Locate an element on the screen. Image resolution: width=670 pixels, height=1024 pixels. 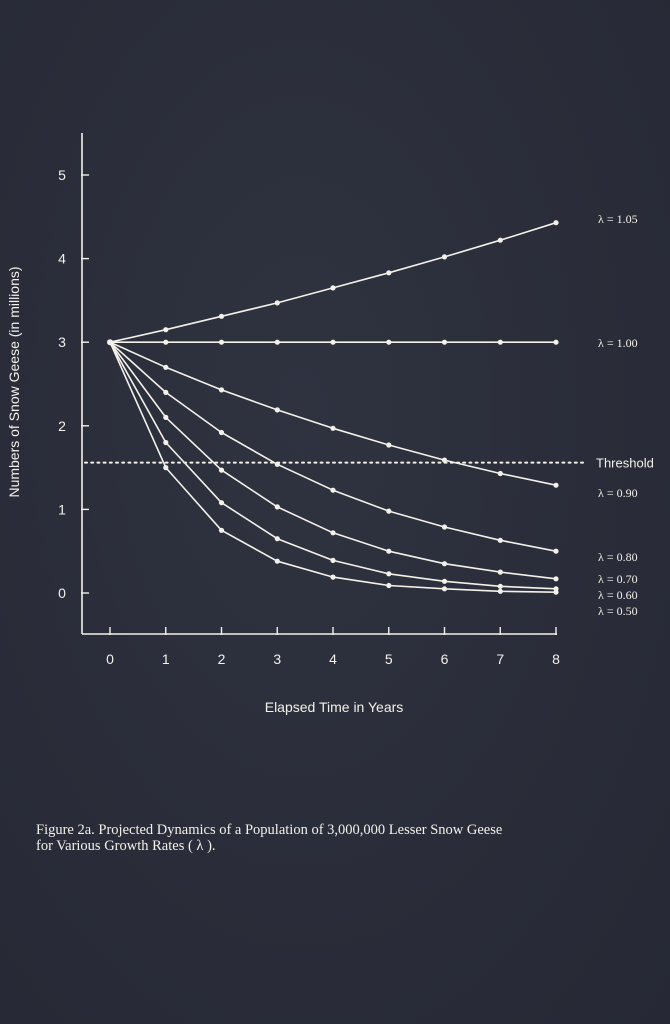
series-label: λ = 1.00 is located at coordinates (618, 343).